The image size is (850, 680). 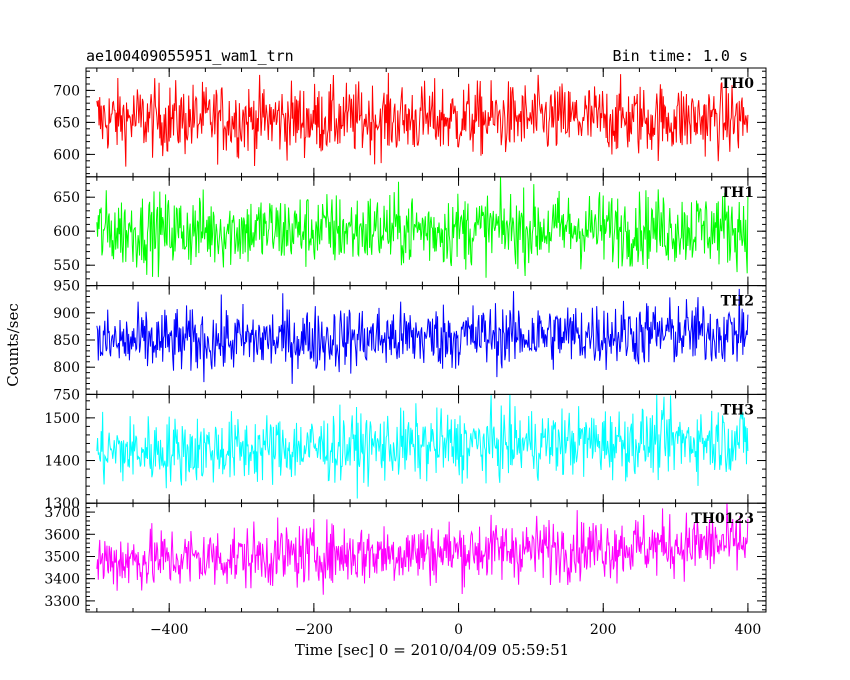 I want to click on y-tick-label: 3700, so click(x=62, y=513).